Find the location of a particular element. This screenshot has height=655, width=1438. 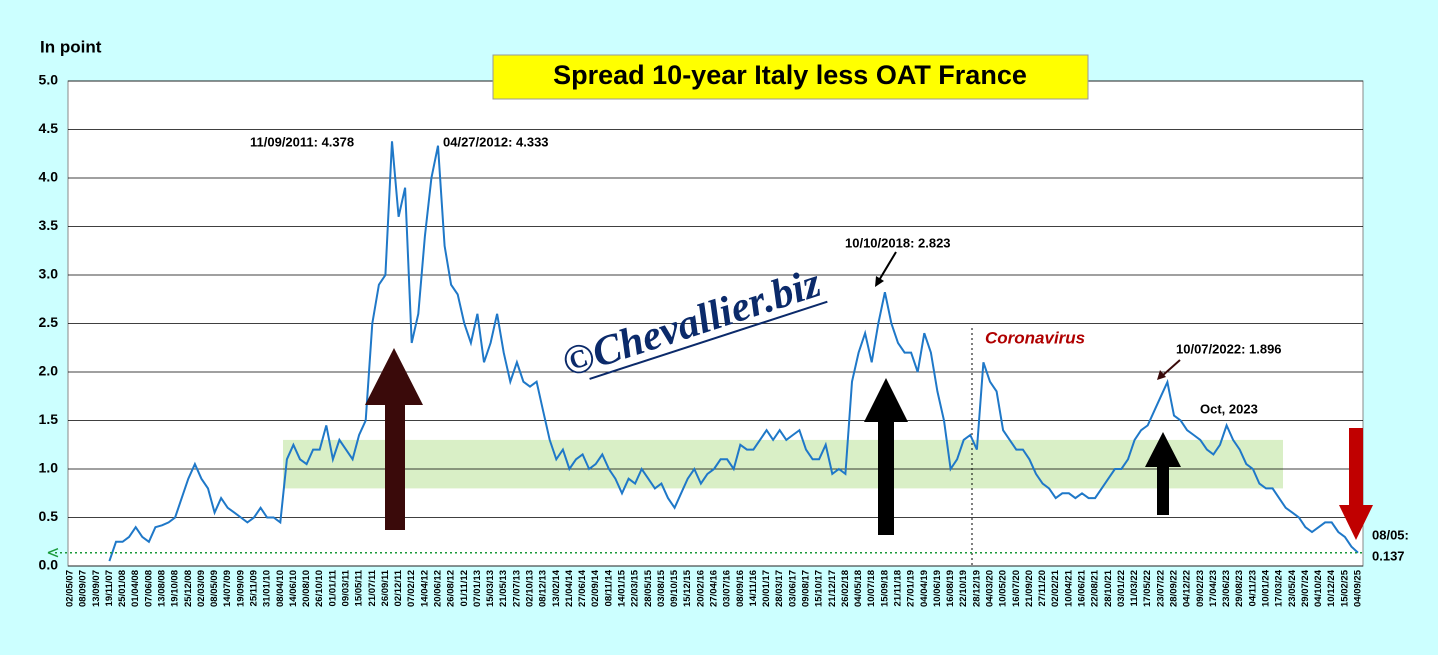

level-arrowhead is located at coordinates (53, 553).